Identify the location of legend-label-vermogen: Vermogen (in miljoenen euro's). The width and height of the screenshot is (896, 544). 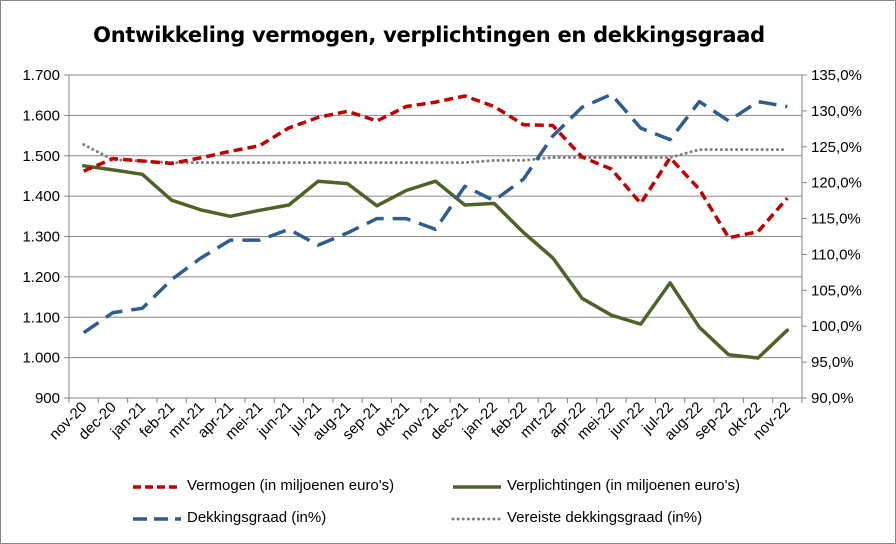
(291, 485).